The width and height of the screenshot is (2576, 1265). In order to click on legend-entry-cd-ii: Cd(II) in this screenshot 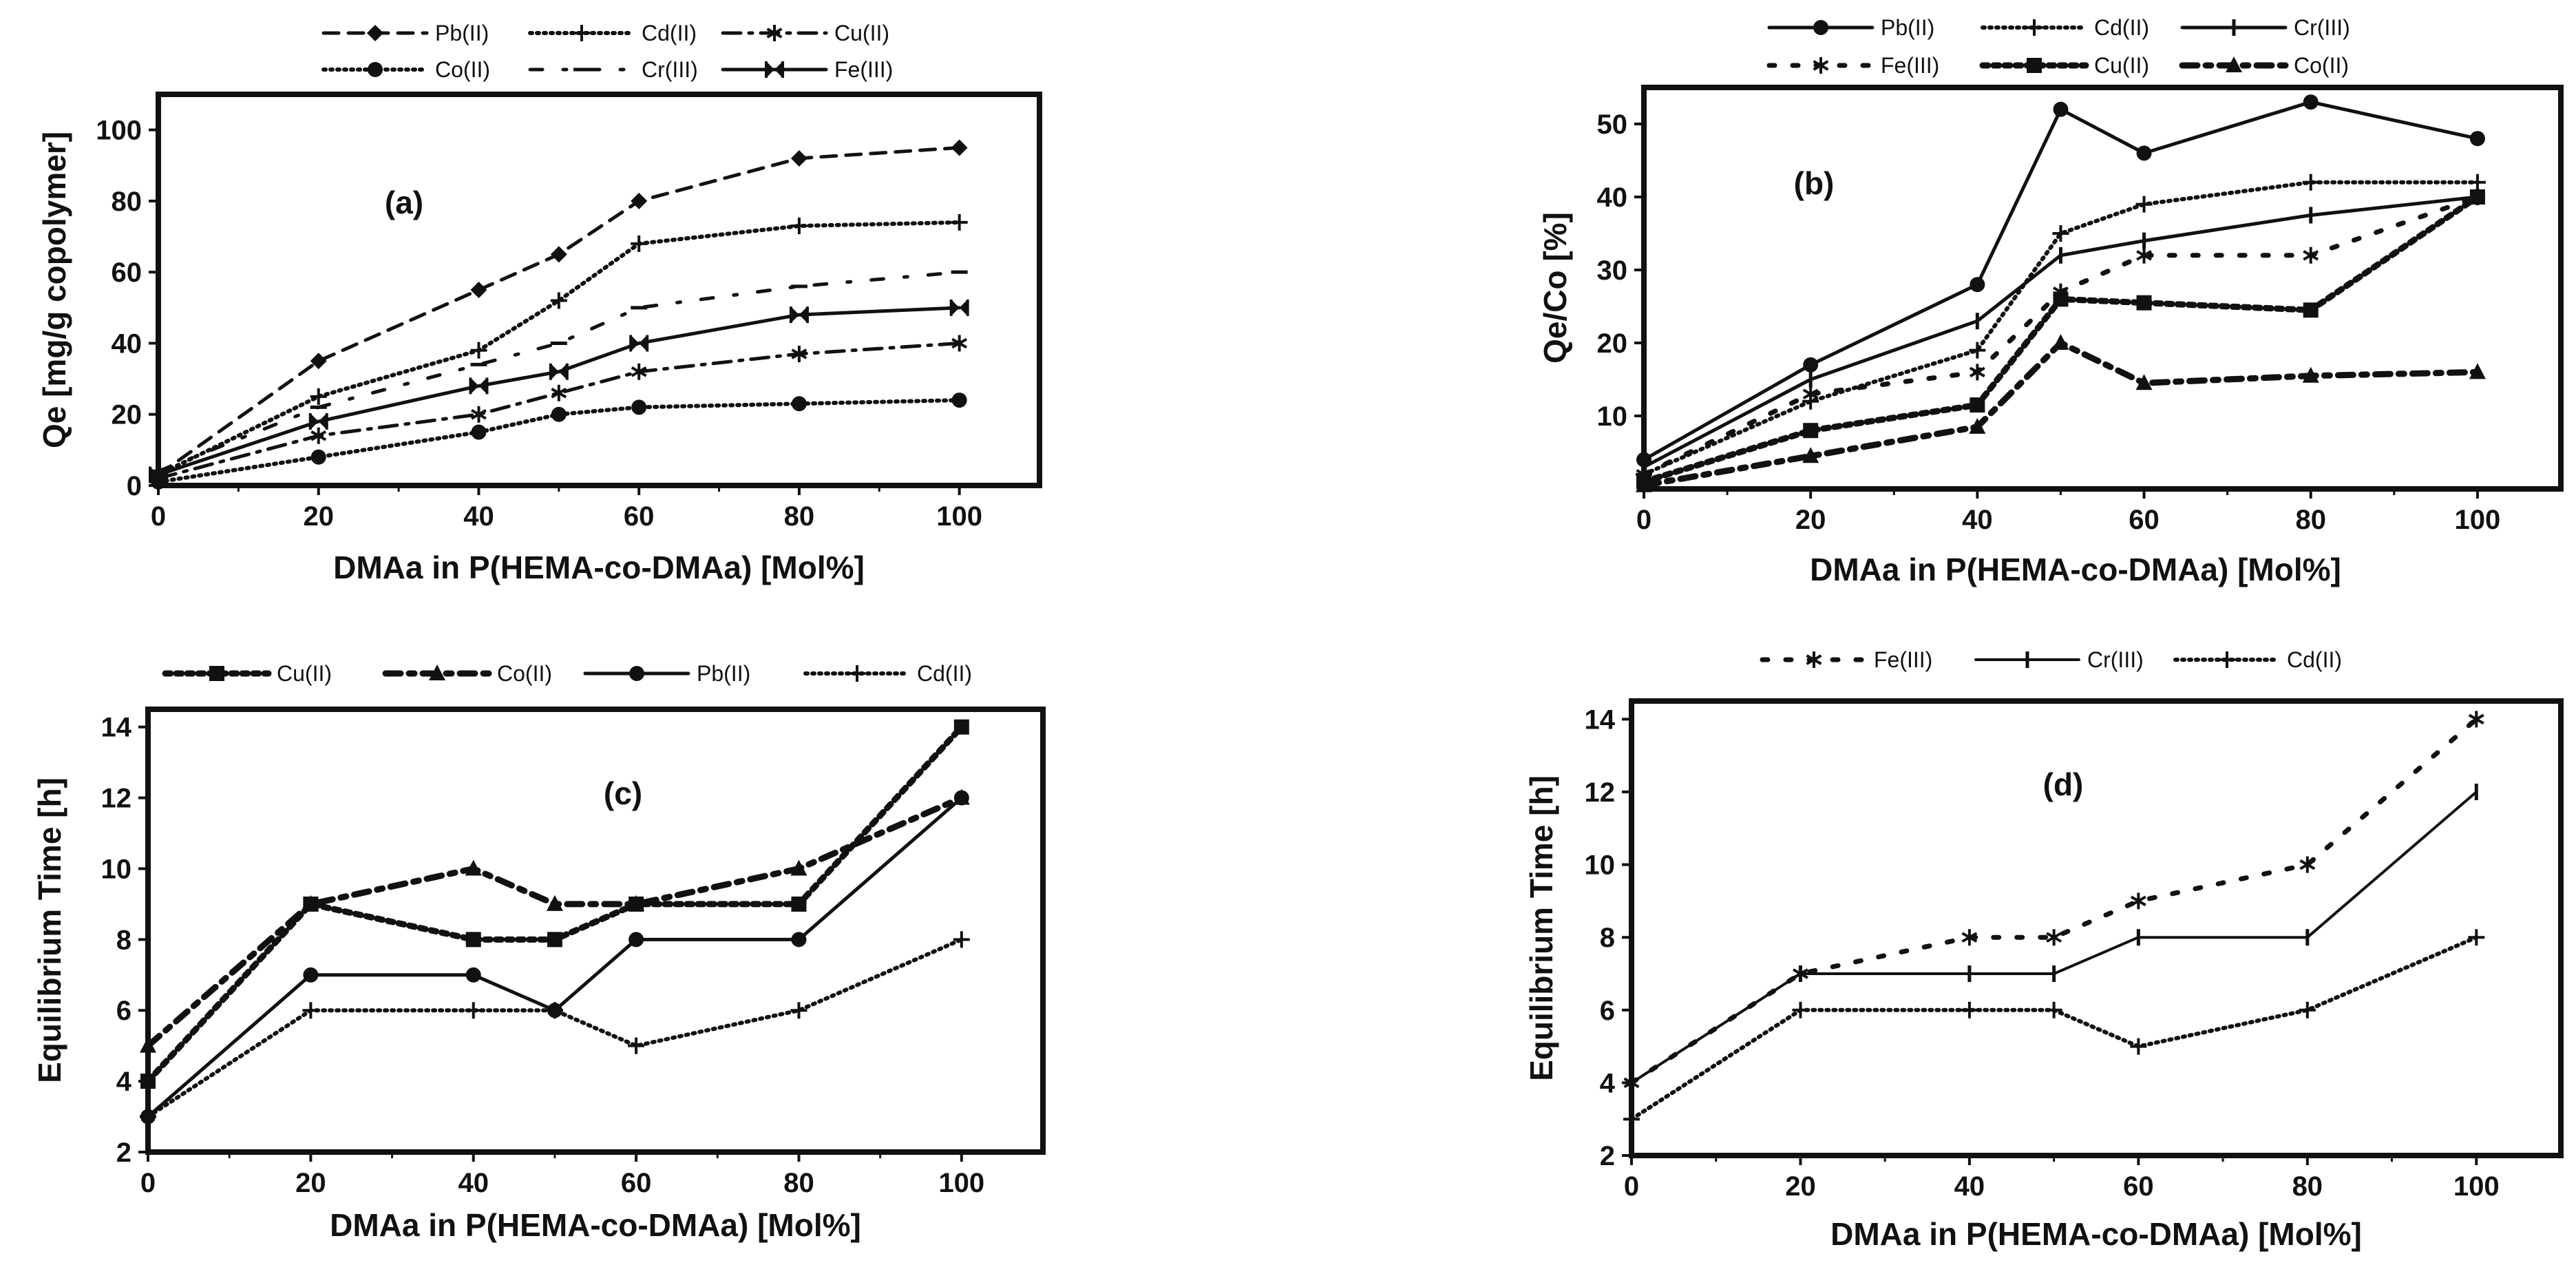, I will do `click(2258, 659)`.